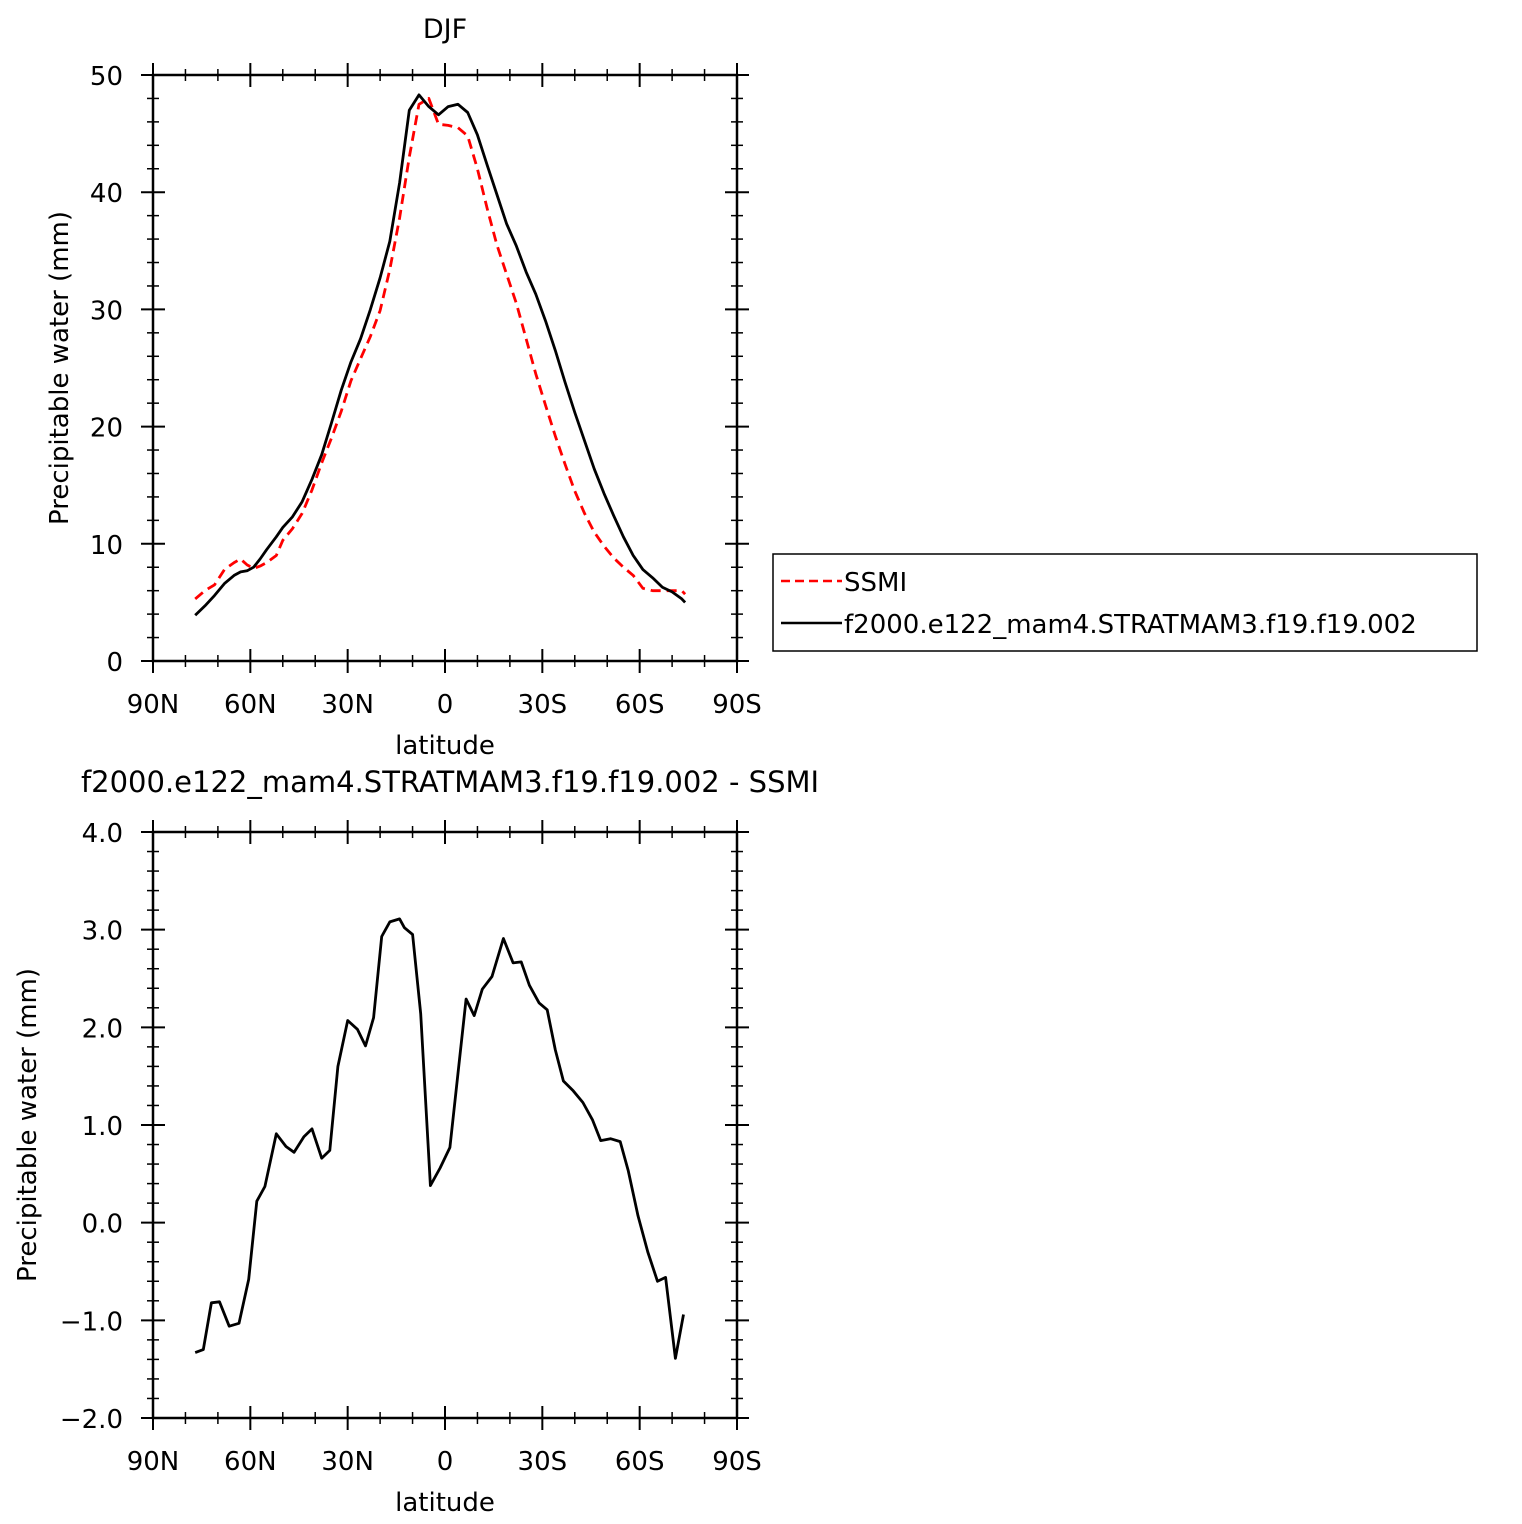 The image size is (1522, 1524). What do you see at coordinates (114, 663) in the screenshot?
I see `y-tick-label: 0` at bounding box center [114, 663].